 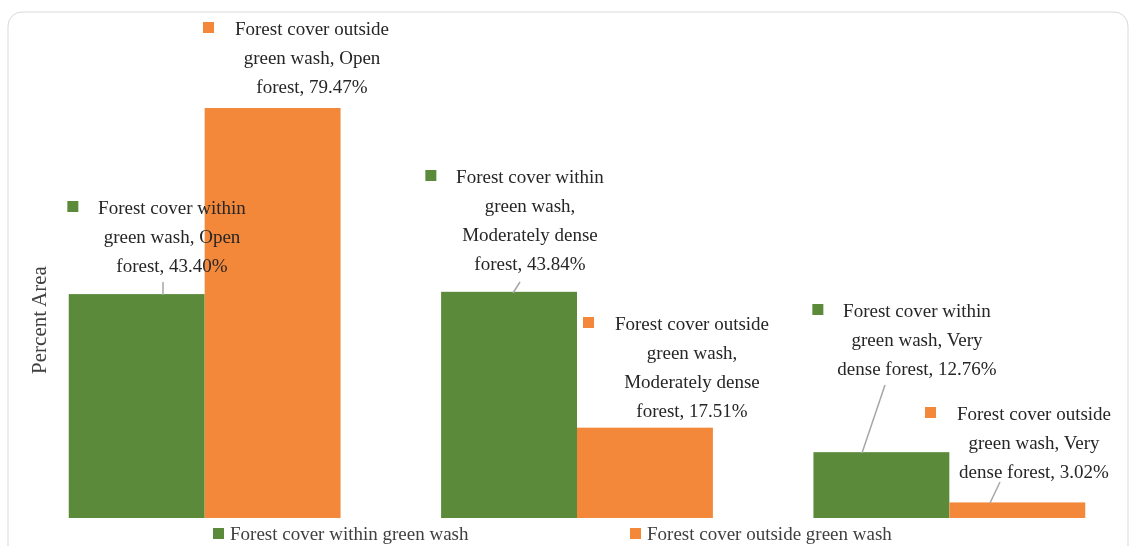 What do you see at coordinates (39, 319) in the screenshot?
I see `y-axis-title: Percent Area` at bounding box center [39, 319].